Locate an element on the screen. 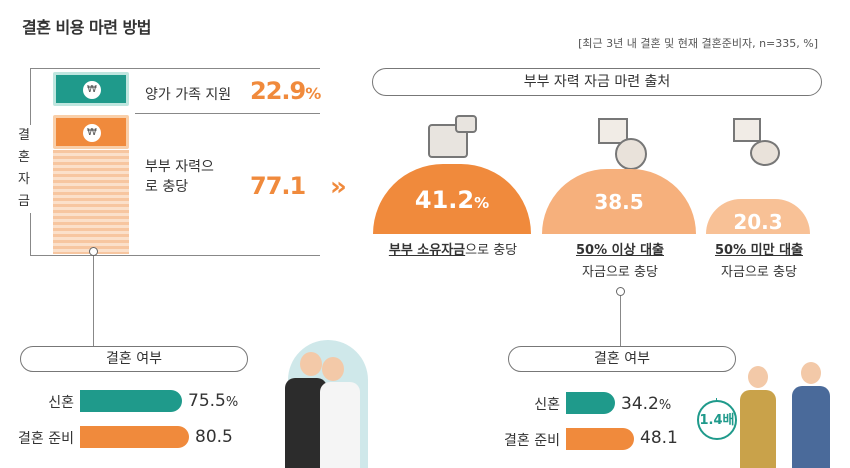  marital-status-title-left: 결혼 여부 is located at coordinates (134, 359).